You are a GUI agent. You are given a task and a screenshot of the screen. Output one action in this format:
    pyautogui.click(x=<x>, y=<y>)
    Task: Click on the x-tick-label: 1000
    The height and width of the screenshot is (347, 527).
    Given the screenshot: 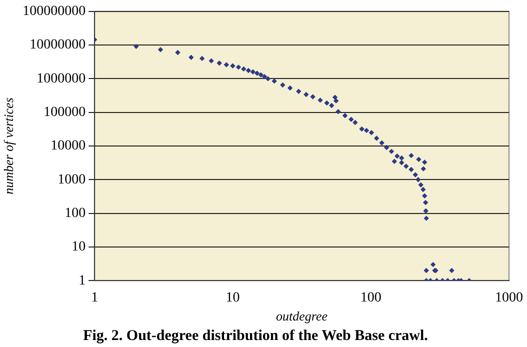 What is the action you would take?
    pyautogui.click(x=509, y=298)
    